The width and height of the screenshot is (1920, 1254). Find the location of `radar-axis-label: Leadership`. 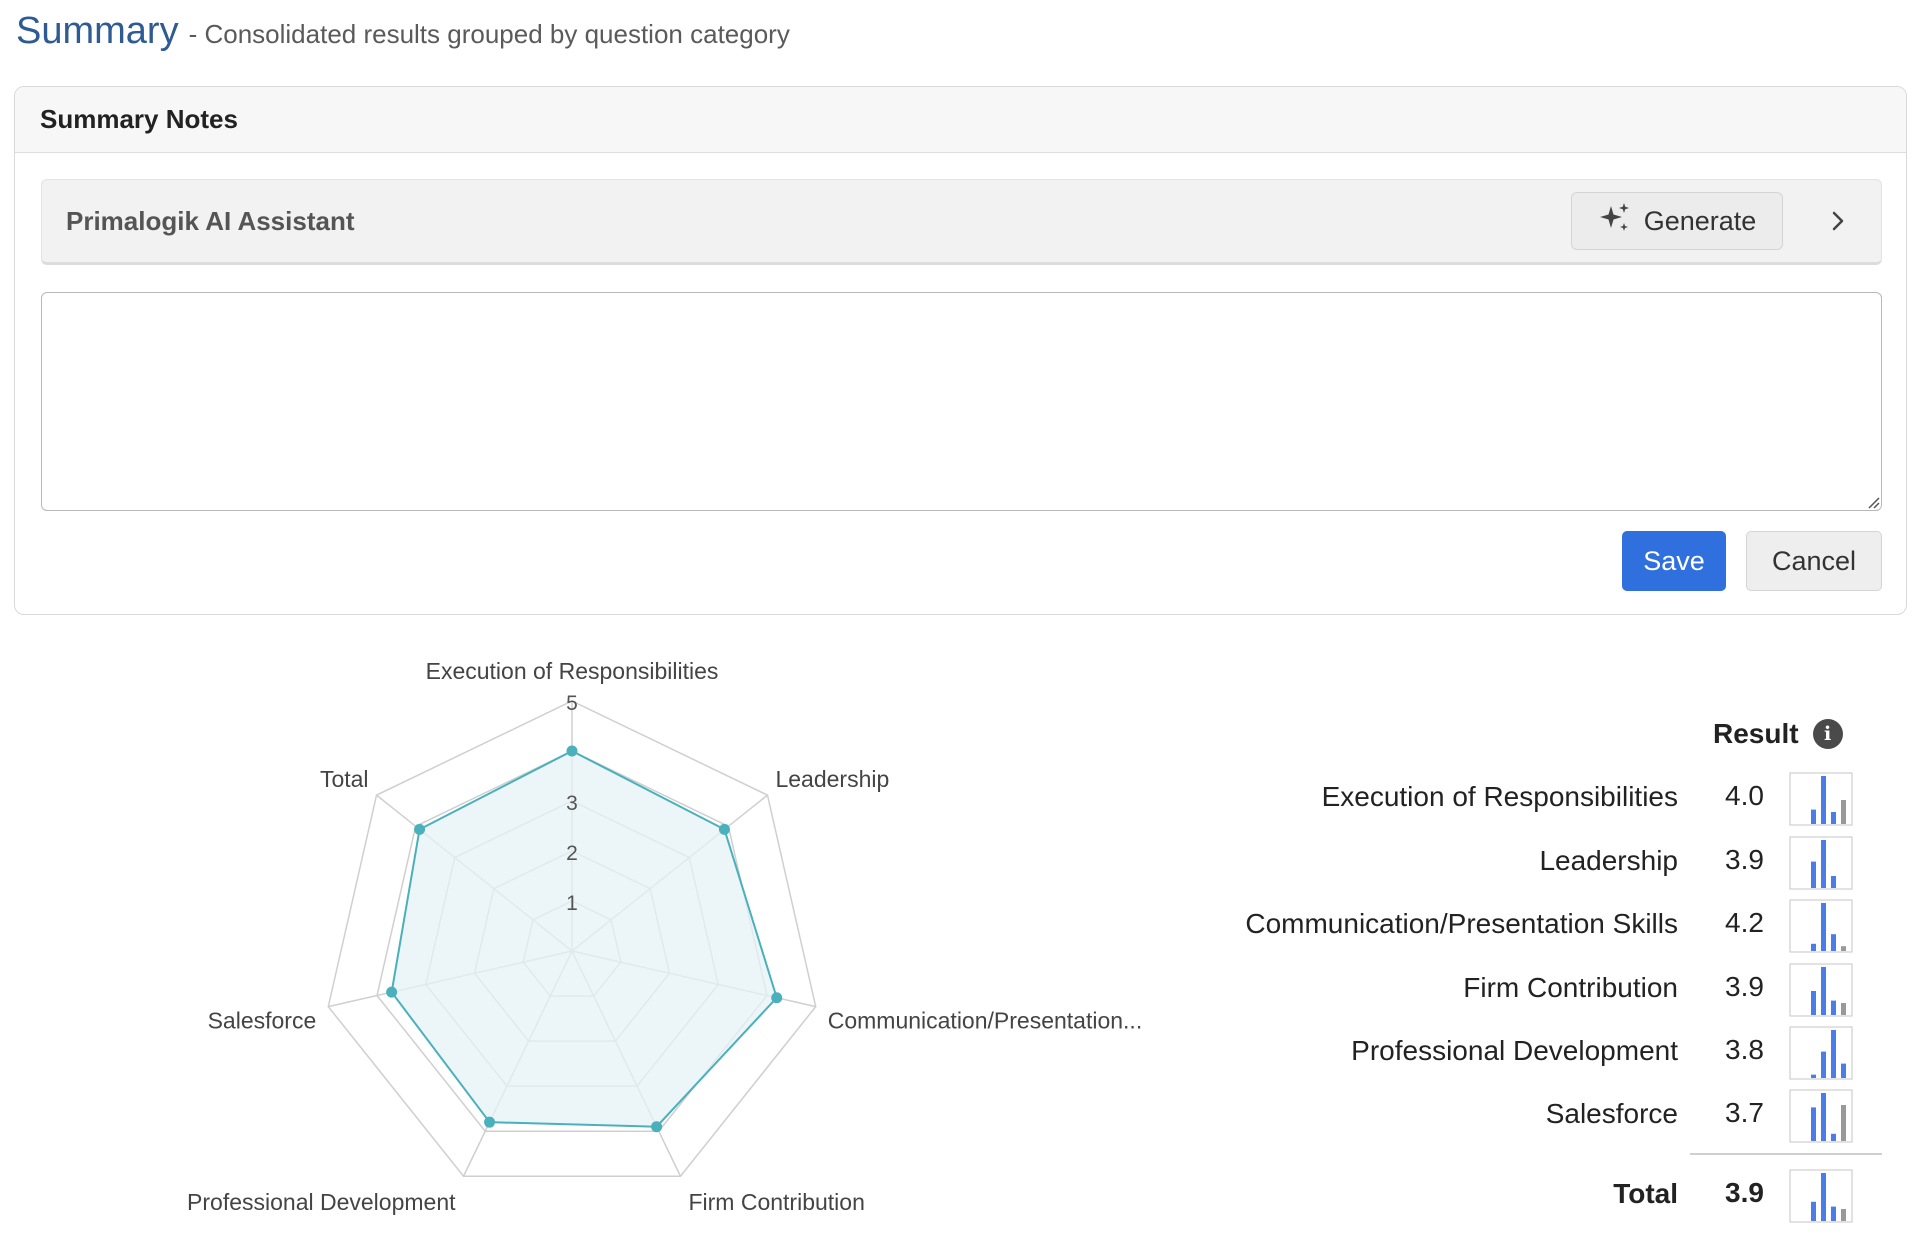

radar-axis-label: Leadership is located at coordinates (832, 779).